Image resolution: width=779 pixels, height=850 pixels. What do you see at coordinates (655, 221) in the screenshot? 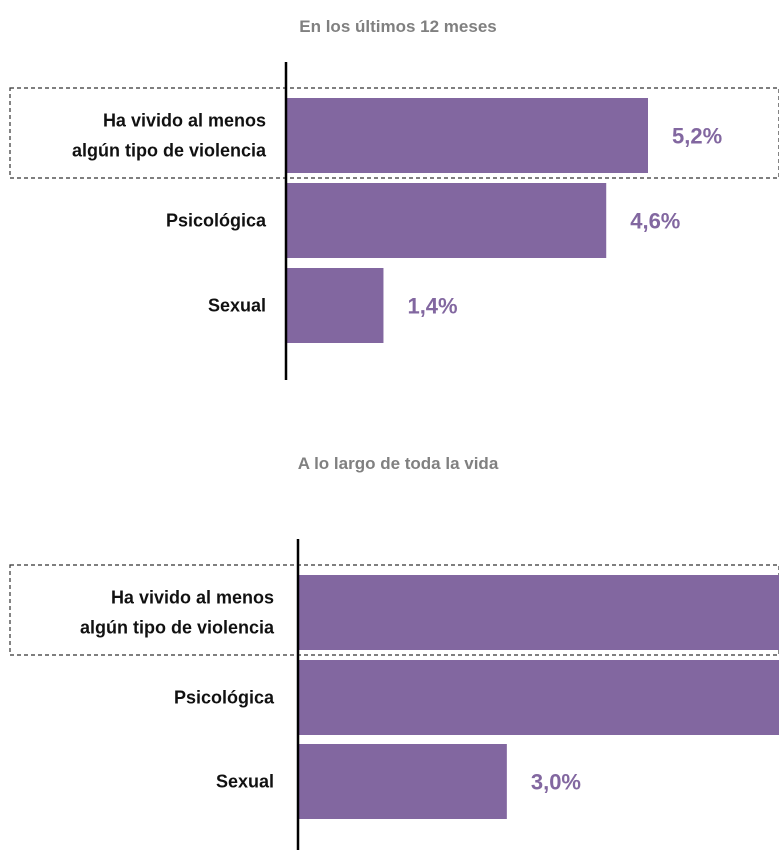
I see `value-label: 4,6%` at bounding box center [655, 221].